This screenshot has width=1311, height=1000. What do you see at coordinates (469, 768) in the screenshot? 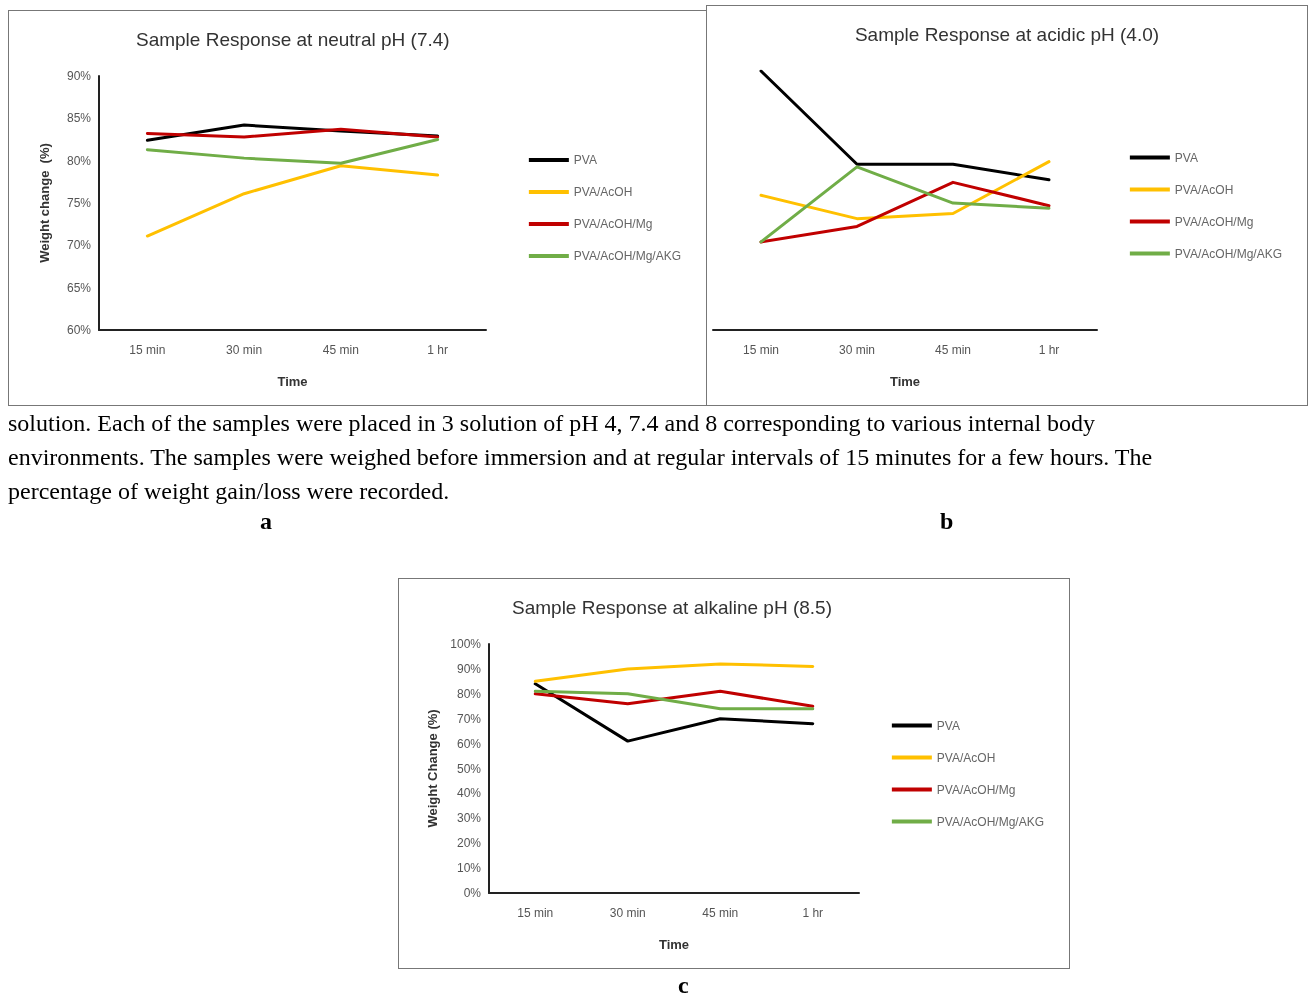
I see `y-tick-label: 50%` at bounding box center [469, 768].